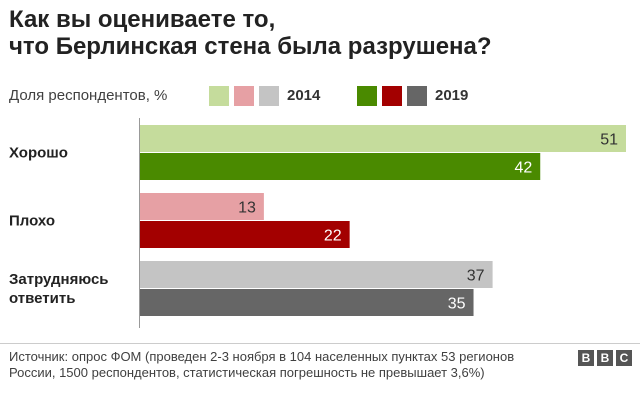 This screenshot has width=640, height=405. What do you see at coordinates (244, 96) in the screenshot?
I see `legend-swatch-2014-red` at bounding box center [244, 96].